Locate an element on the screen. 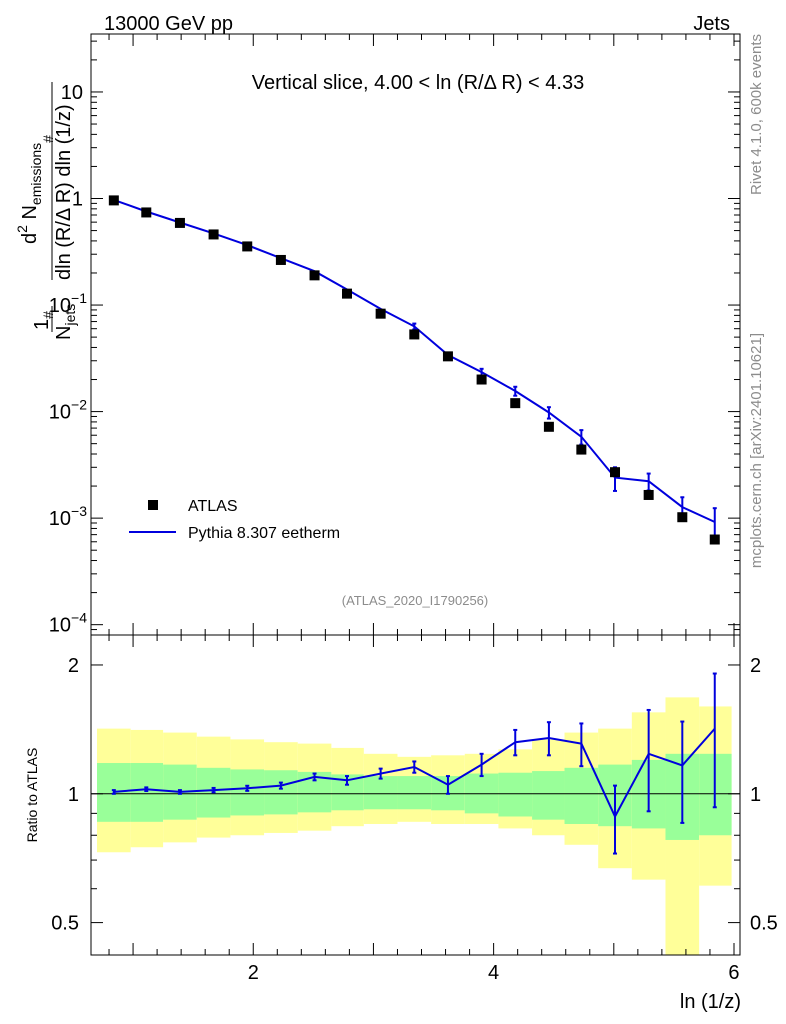 This screenshot has height=1024, width=786. legend-pythia-label: Pythia 8.307 eetherm is located at coordinates (264, 533).